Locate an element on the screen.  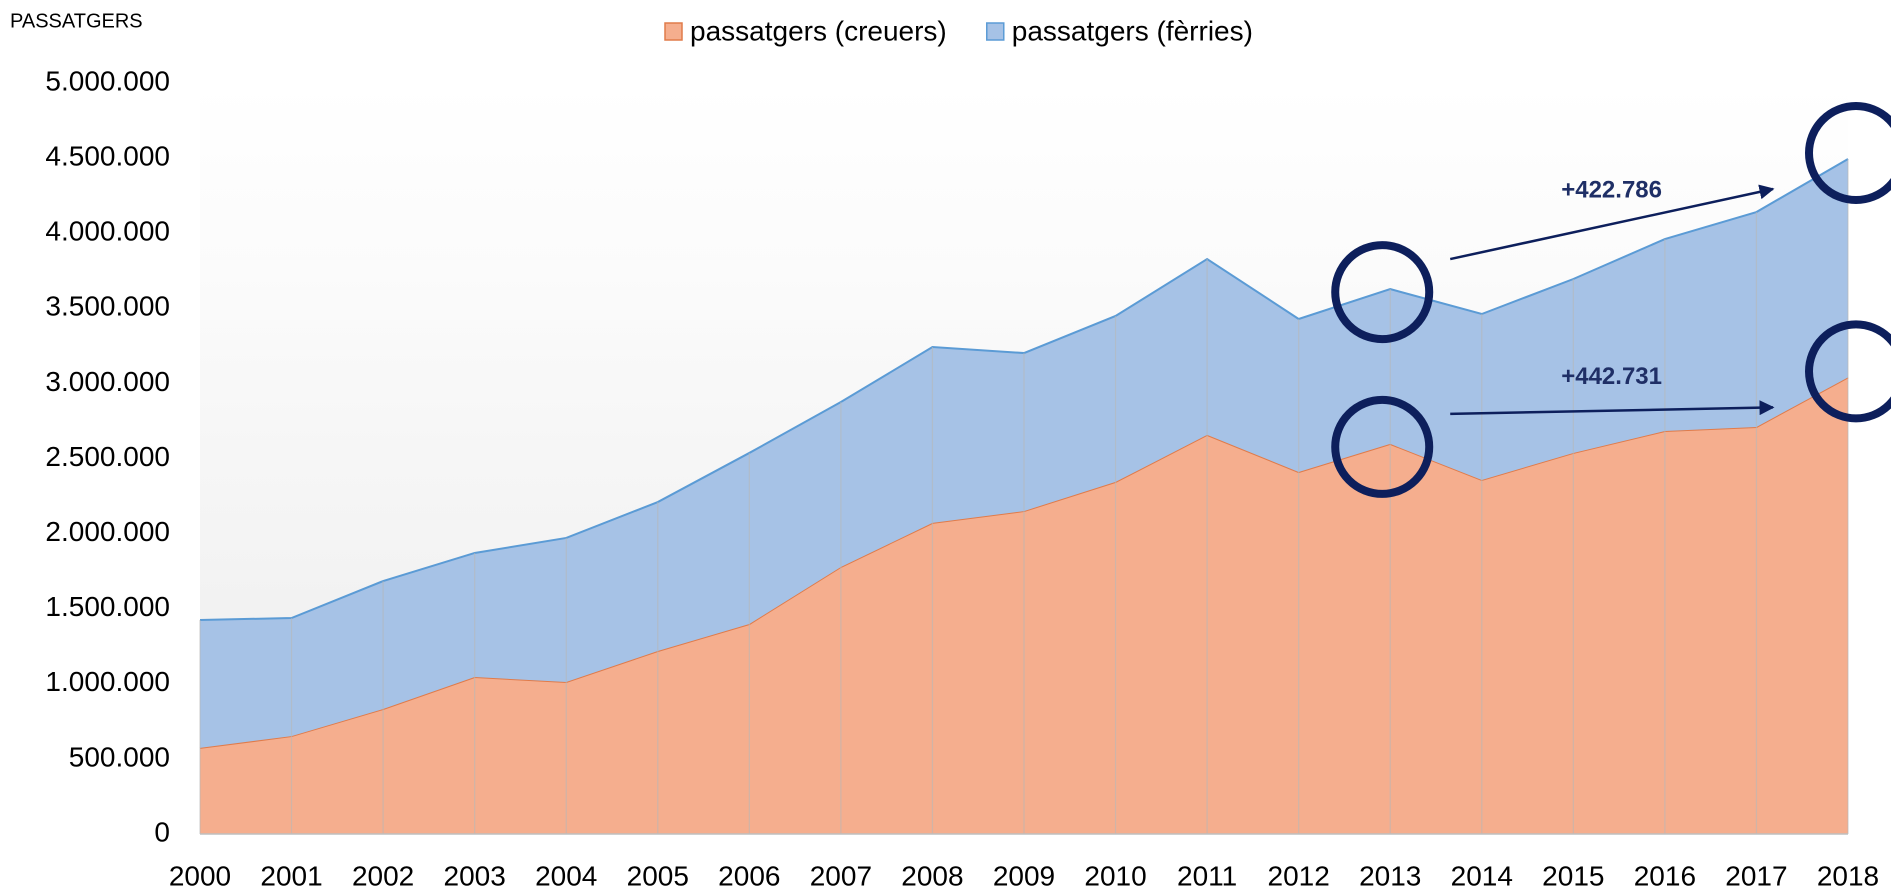
x-tick-label: 2016 is located at coordinates (1665, 875).